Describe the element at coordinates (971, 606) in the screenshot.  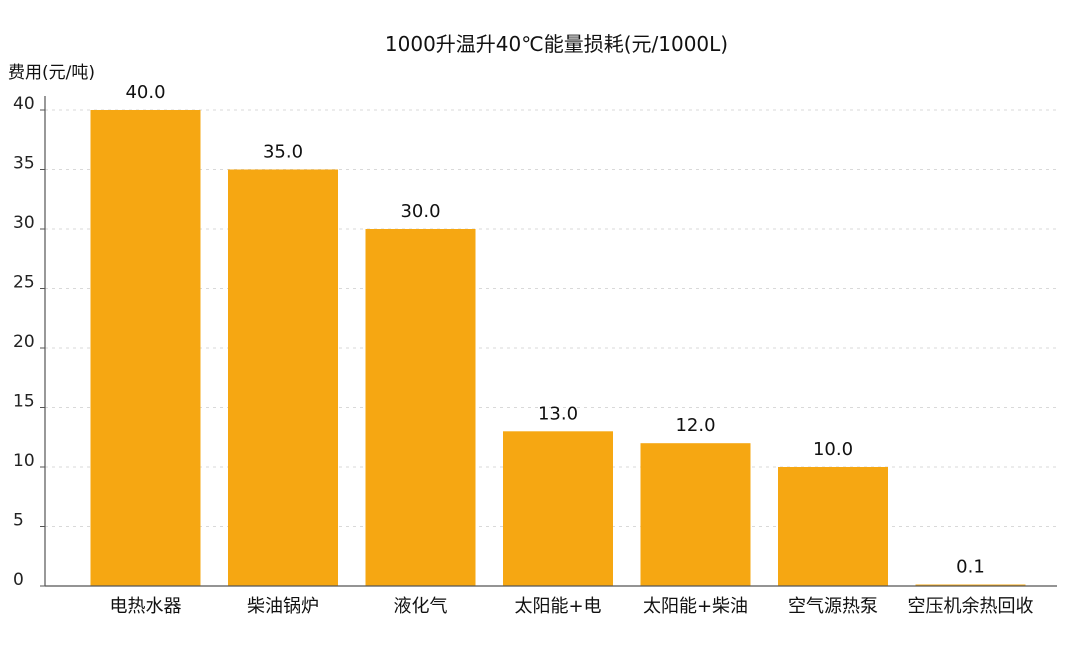
I see `x-category-label: 空压机余热回收` at that location.